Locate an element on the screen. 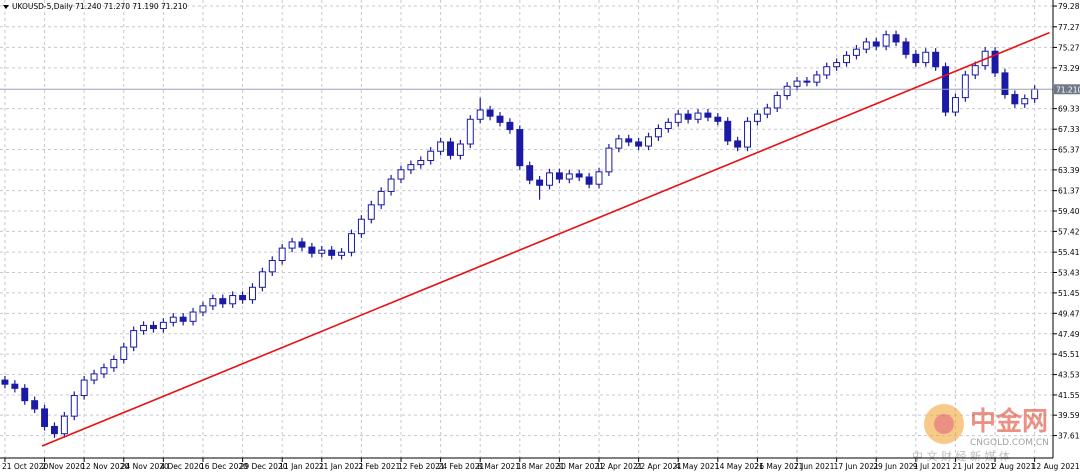 This screenshot has width=1080, height=473. x-tick-label: 7 Jun 2021 is located at coordinates (814, 466).